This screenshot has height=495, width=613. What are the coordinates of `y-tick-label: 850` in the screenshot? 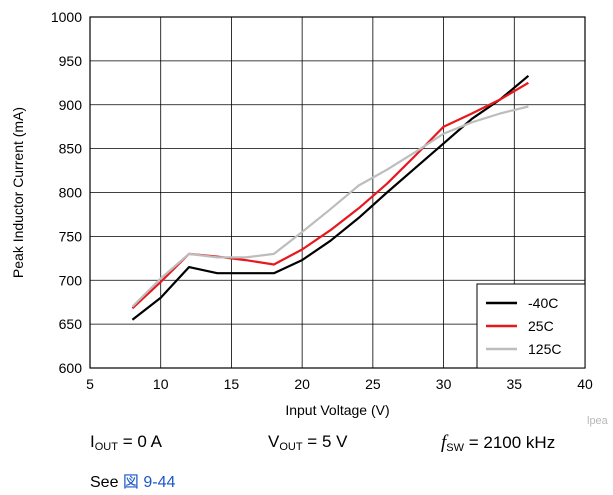 It's located at (71, 149).